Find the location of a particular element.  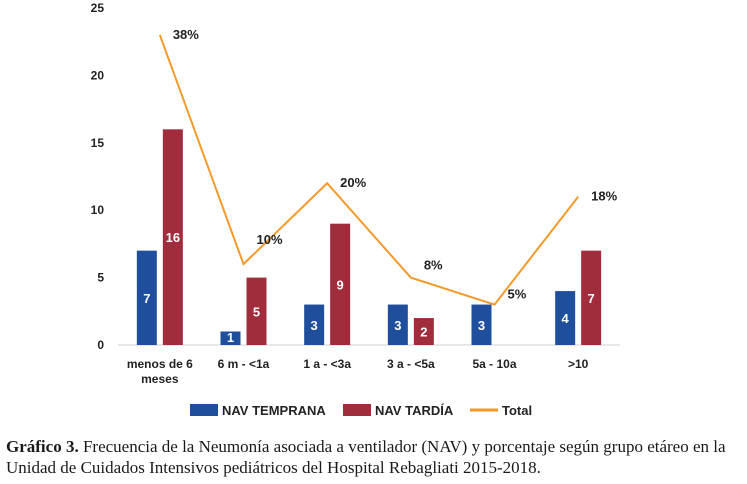

line-point-label: 18% is located at coordinates (604, 196).